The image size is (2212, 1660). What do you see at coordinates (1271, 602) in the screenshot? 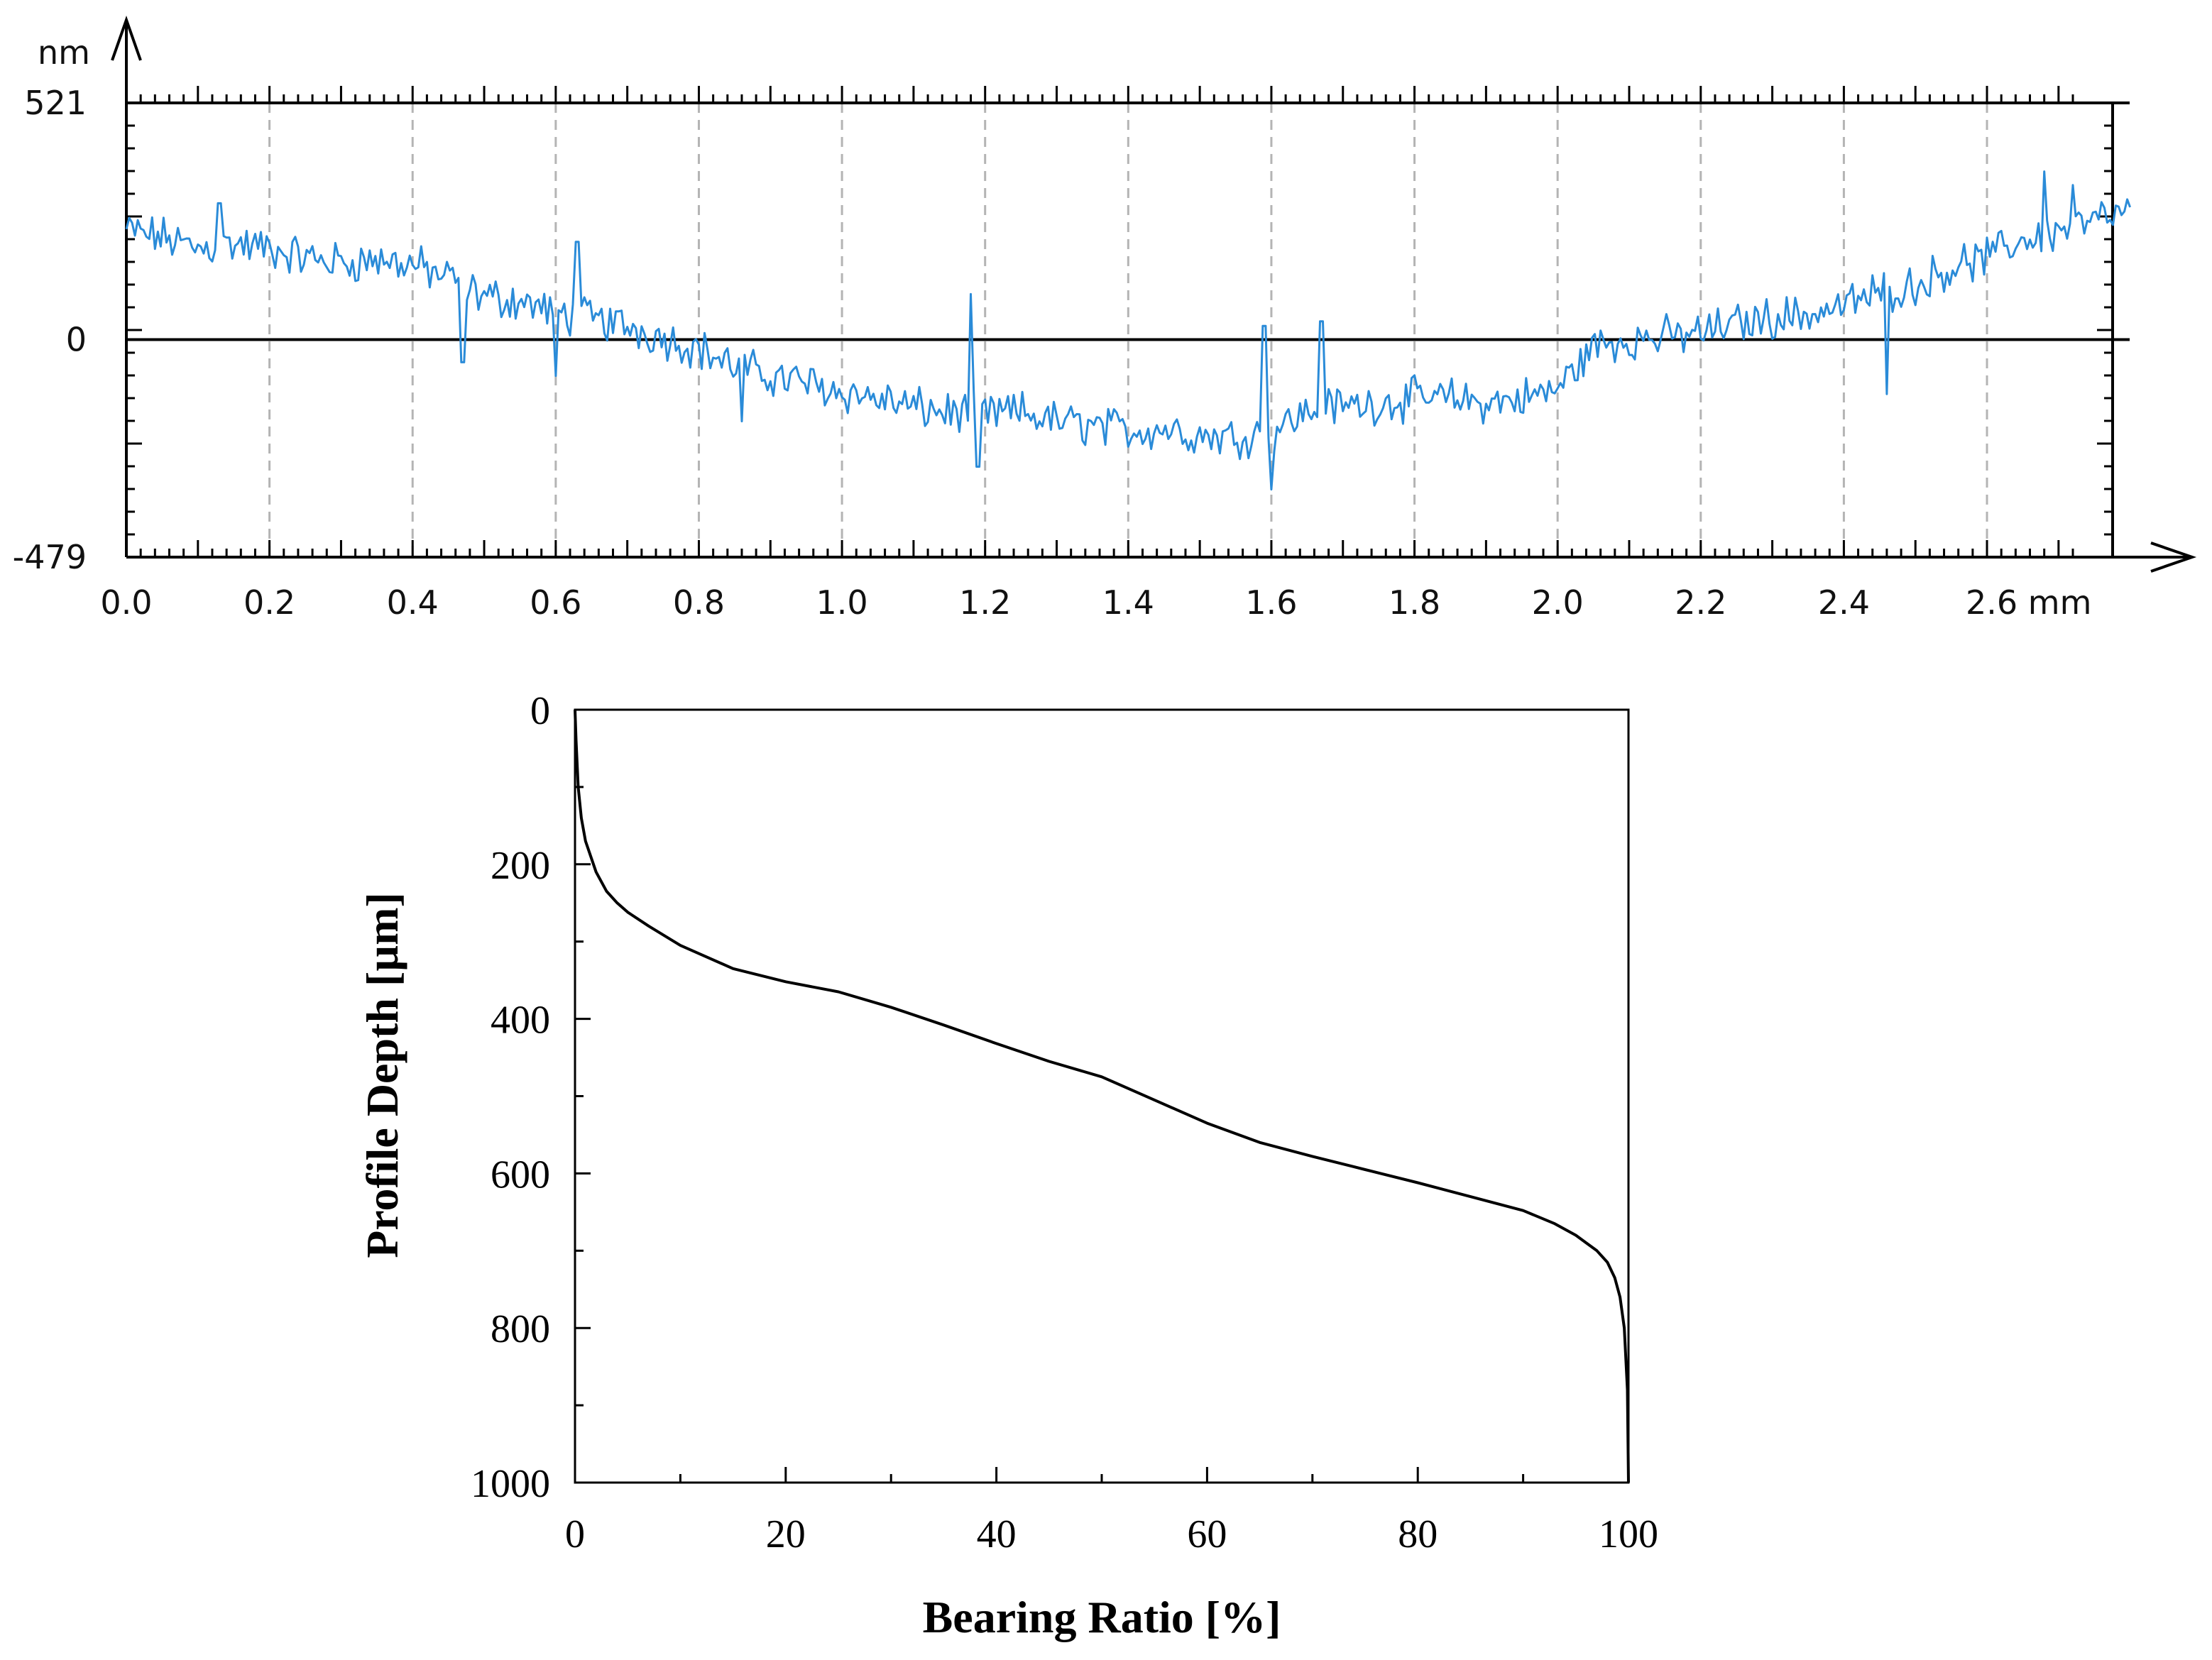
I see `profile-x-tick-label: 1.6` at bounding box center [1271, 602].